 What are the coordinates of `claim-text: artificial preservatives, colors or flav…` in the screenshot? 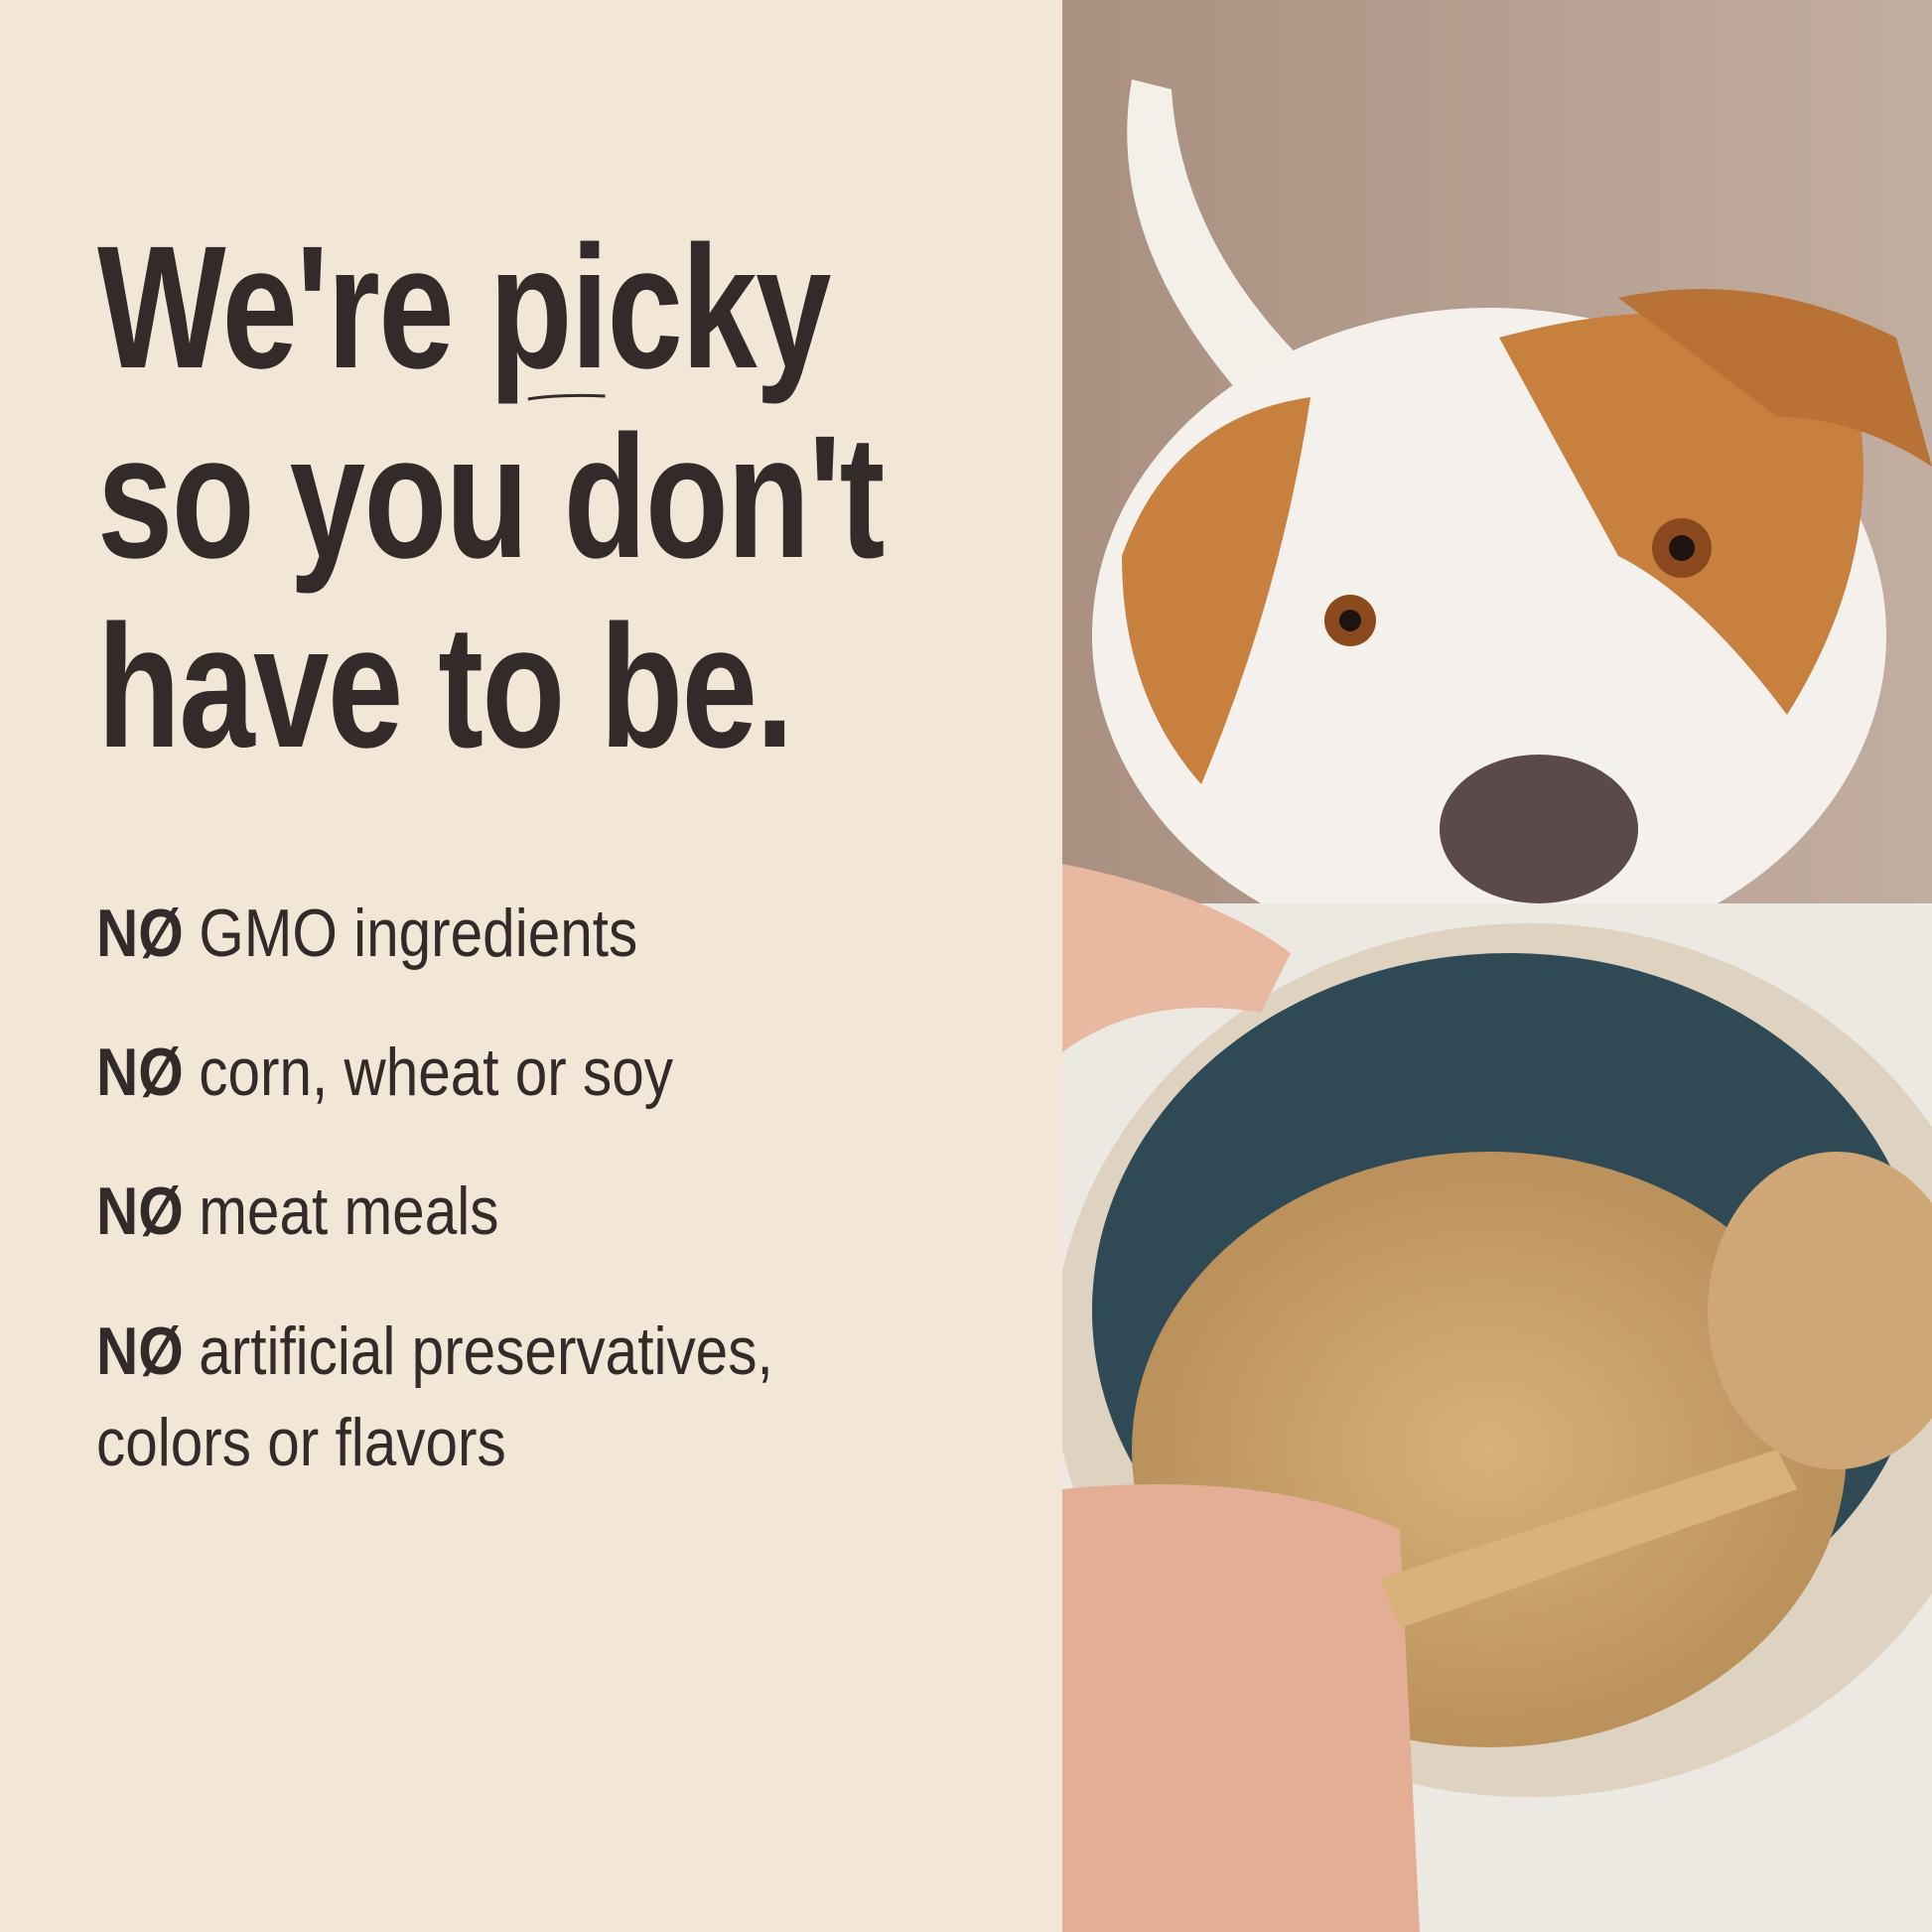 It's located at (434, 1396).